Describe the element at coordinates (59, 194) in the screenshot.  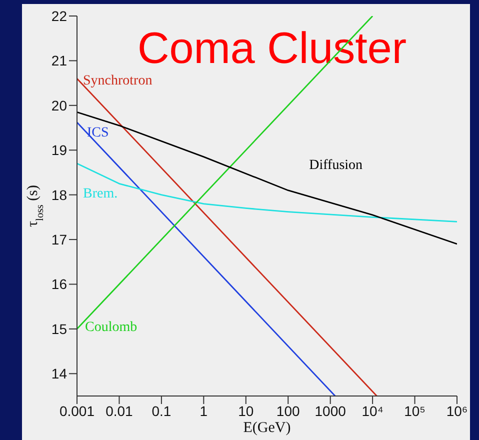
I see `y-tick-label: 18` at that location.